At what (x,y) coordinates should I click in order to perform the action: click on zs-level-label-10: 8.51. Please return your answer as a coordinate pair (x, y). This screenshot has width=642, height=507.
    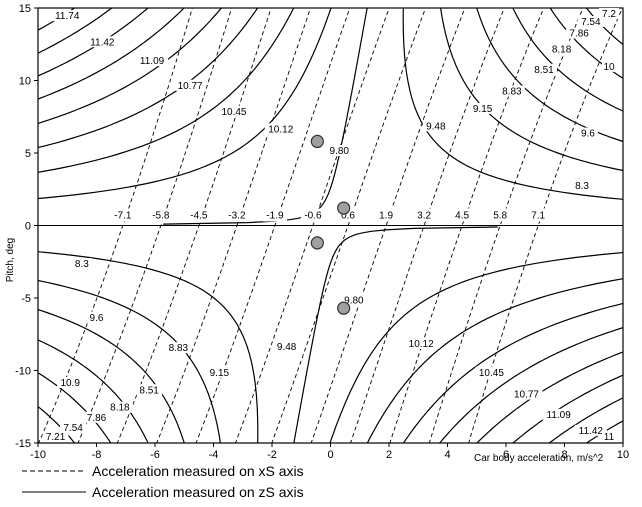
    Looking at the image, I should click on (544, 70).